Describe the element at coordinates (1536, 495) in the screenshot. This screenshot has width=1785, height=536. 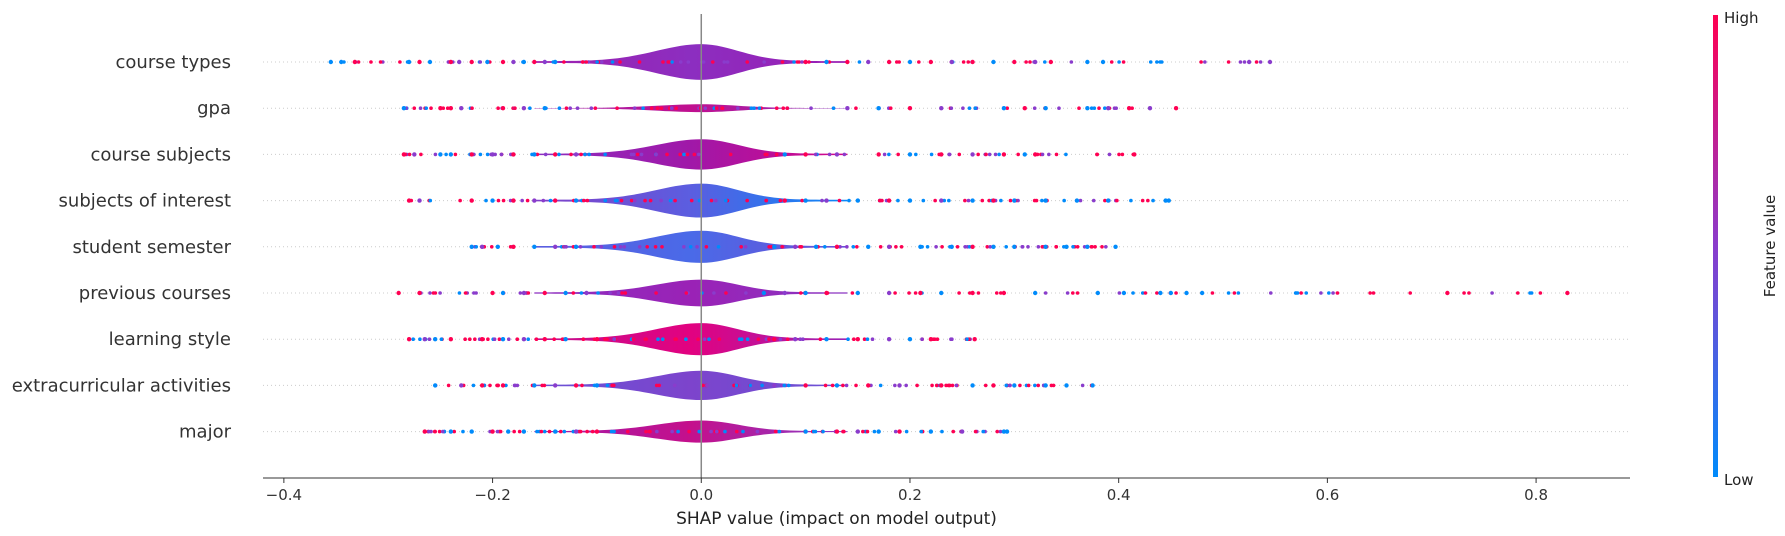
I see `x-tick-label: 0.8` at that location.